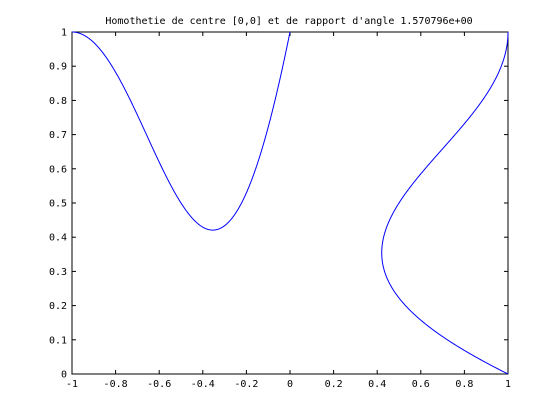  Describe the element at coordinates (421, 384) in the screenshot. I see `x-tick-label: 0.6` at that location.